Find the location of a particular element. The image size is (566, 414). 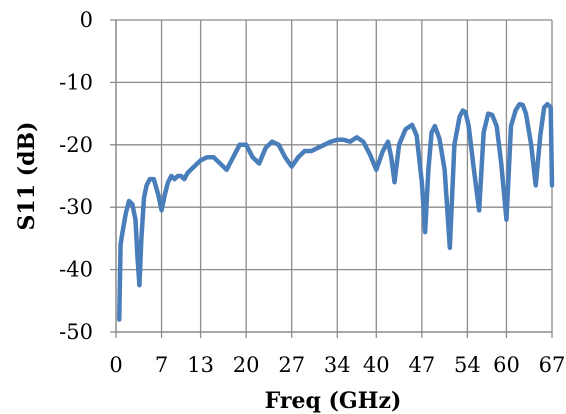

x-tick-label: 54 is located at coordinates (467, 365).